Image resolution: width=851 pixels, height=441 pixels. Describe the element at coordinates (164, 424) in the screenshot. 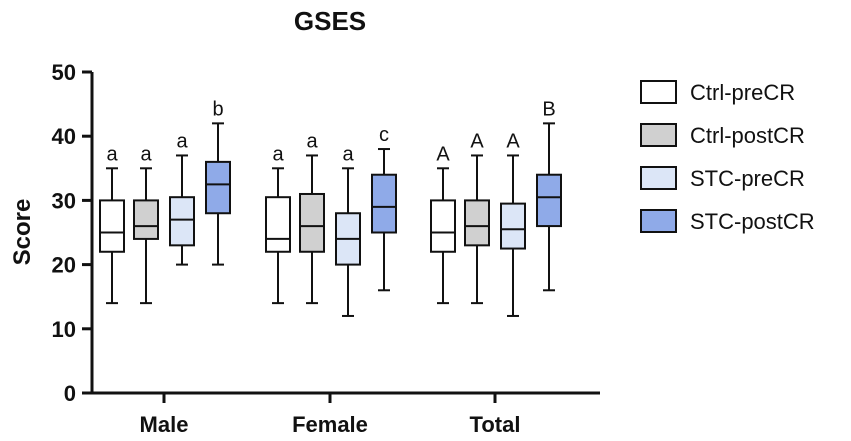

I see `x-tick-label: Male` at that location.